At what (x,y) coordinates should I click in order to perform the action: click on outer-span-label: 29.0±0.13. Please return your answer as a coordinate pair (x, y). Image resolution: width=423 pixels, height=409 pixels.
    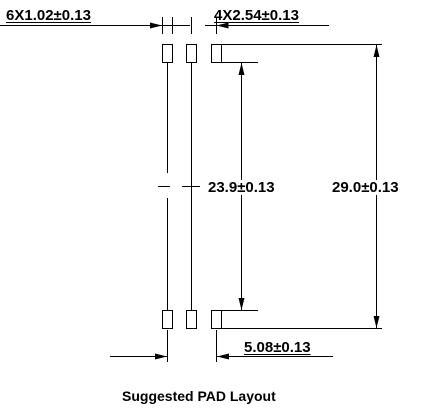
    Looking at the image, I should click on (365, 187).